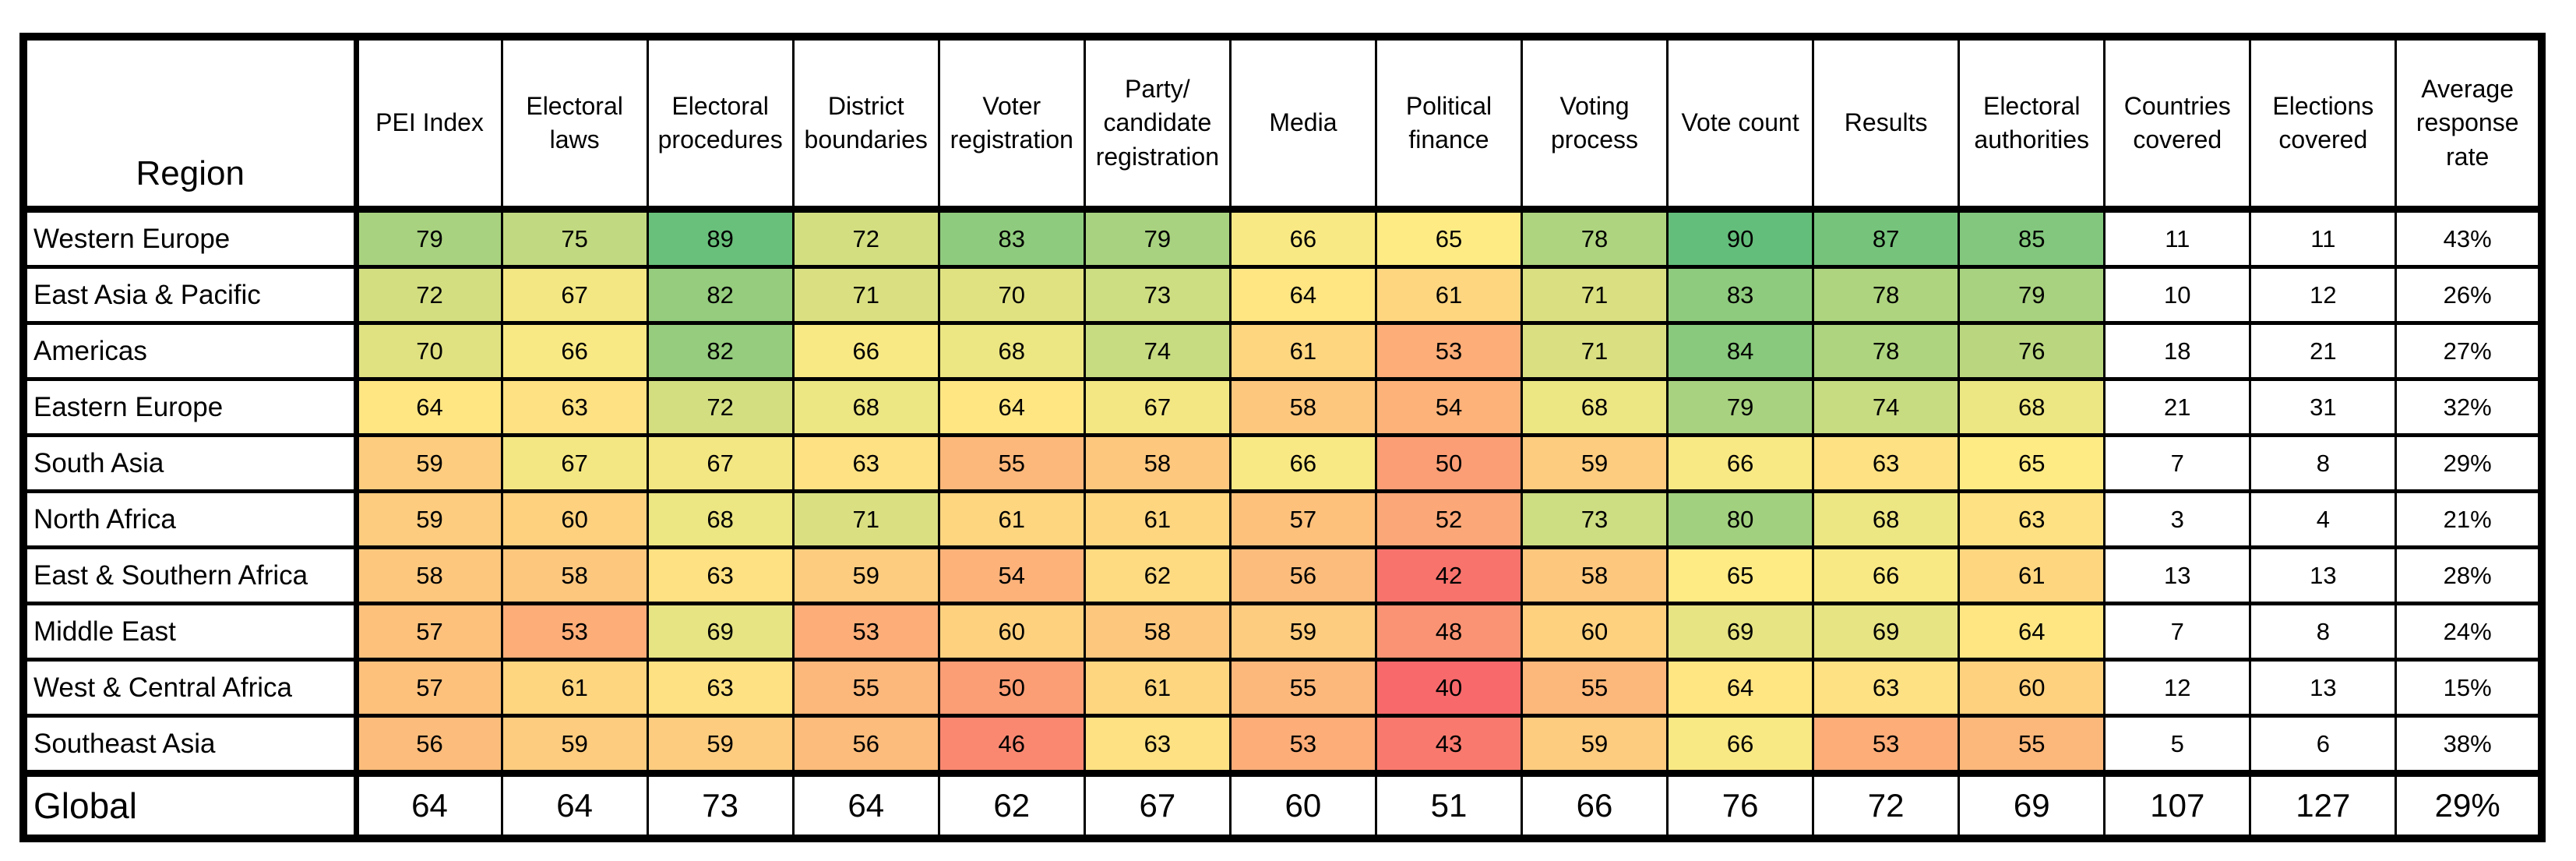 Image resolution: width=2576 pixels, height=861 pixels. I want to click on score-cell: 90, so click(1740, 238).